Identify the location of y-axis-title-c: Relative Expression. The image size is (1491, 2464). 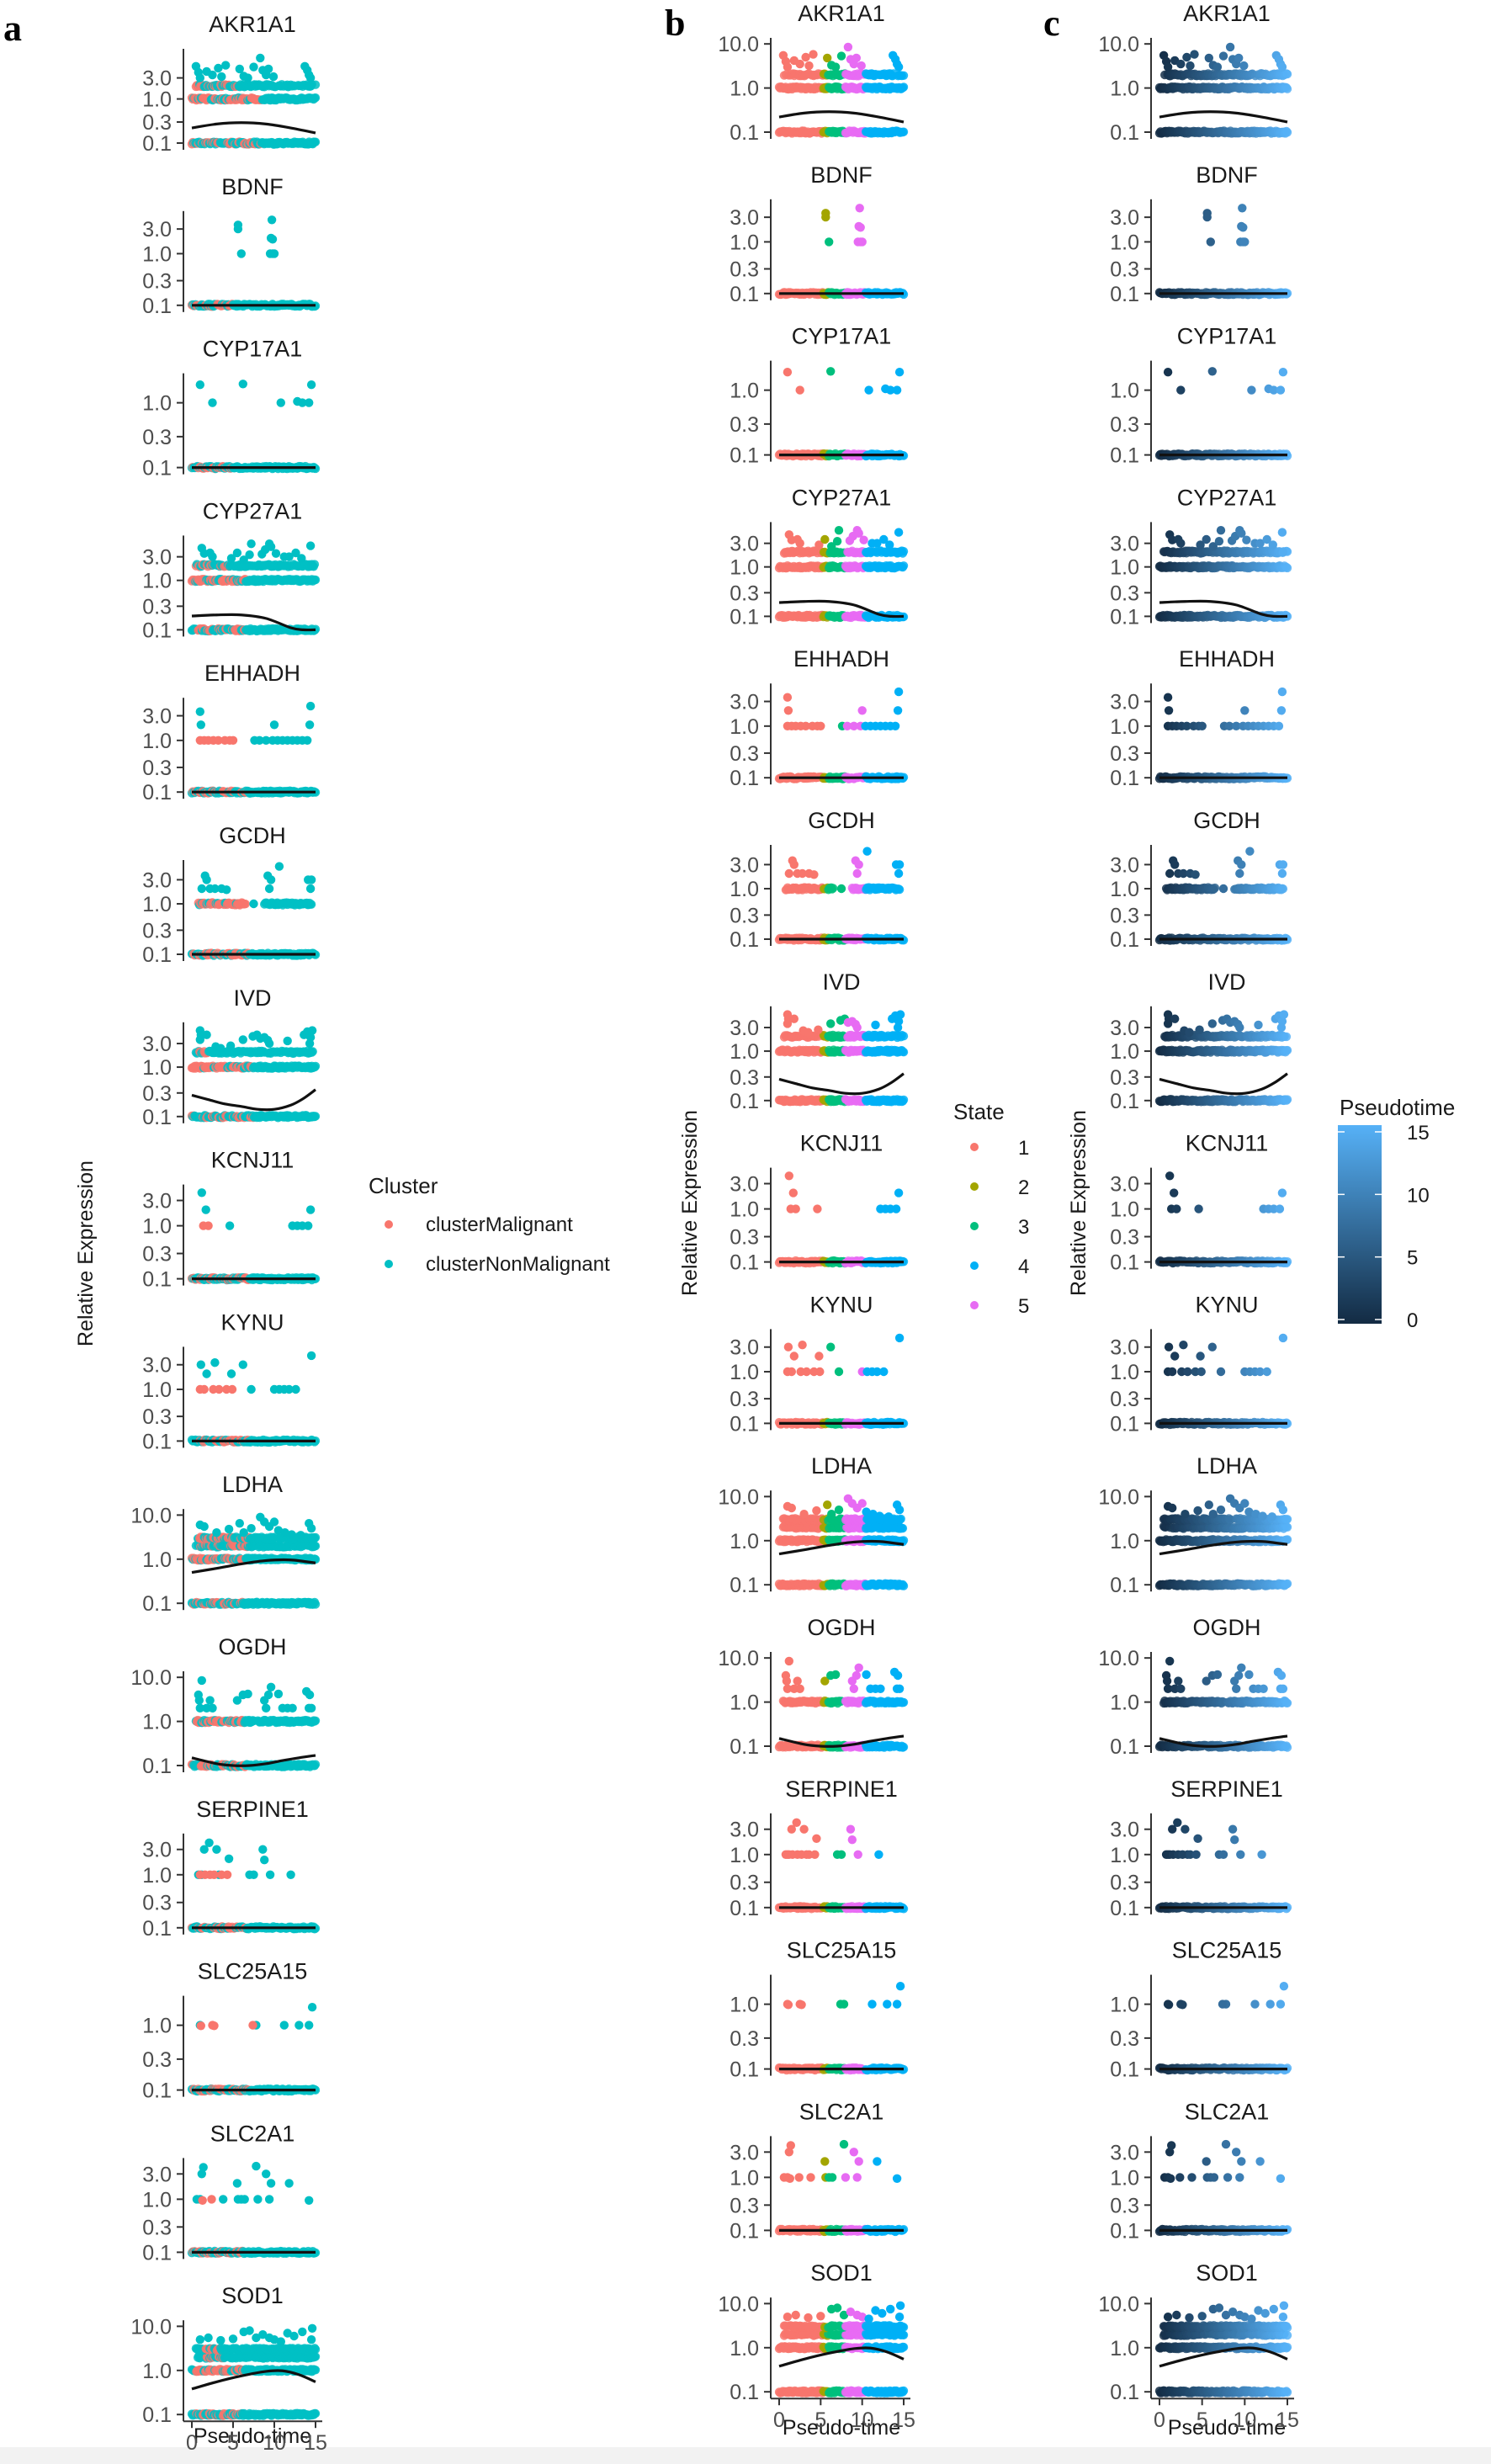
(1078, 1203).